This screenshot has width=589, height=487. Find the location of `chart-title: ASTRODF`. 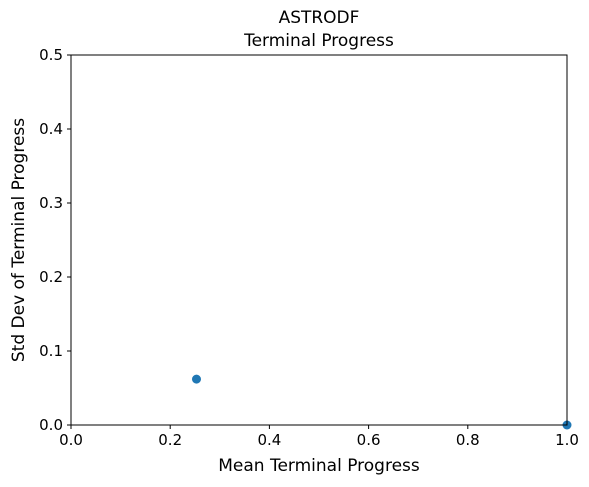

chart-title: ASTRODF is located at coordinates (319, 18).